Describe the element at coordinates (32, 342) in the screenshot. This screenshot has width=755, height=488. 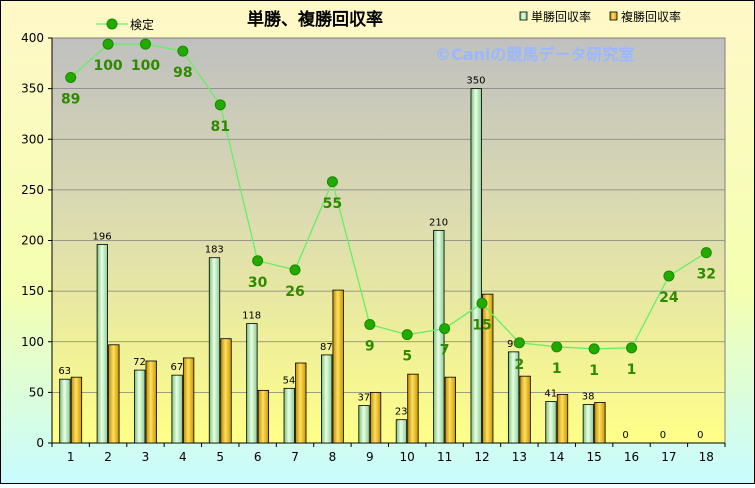
I see `y-tick-label: 100` at that location.